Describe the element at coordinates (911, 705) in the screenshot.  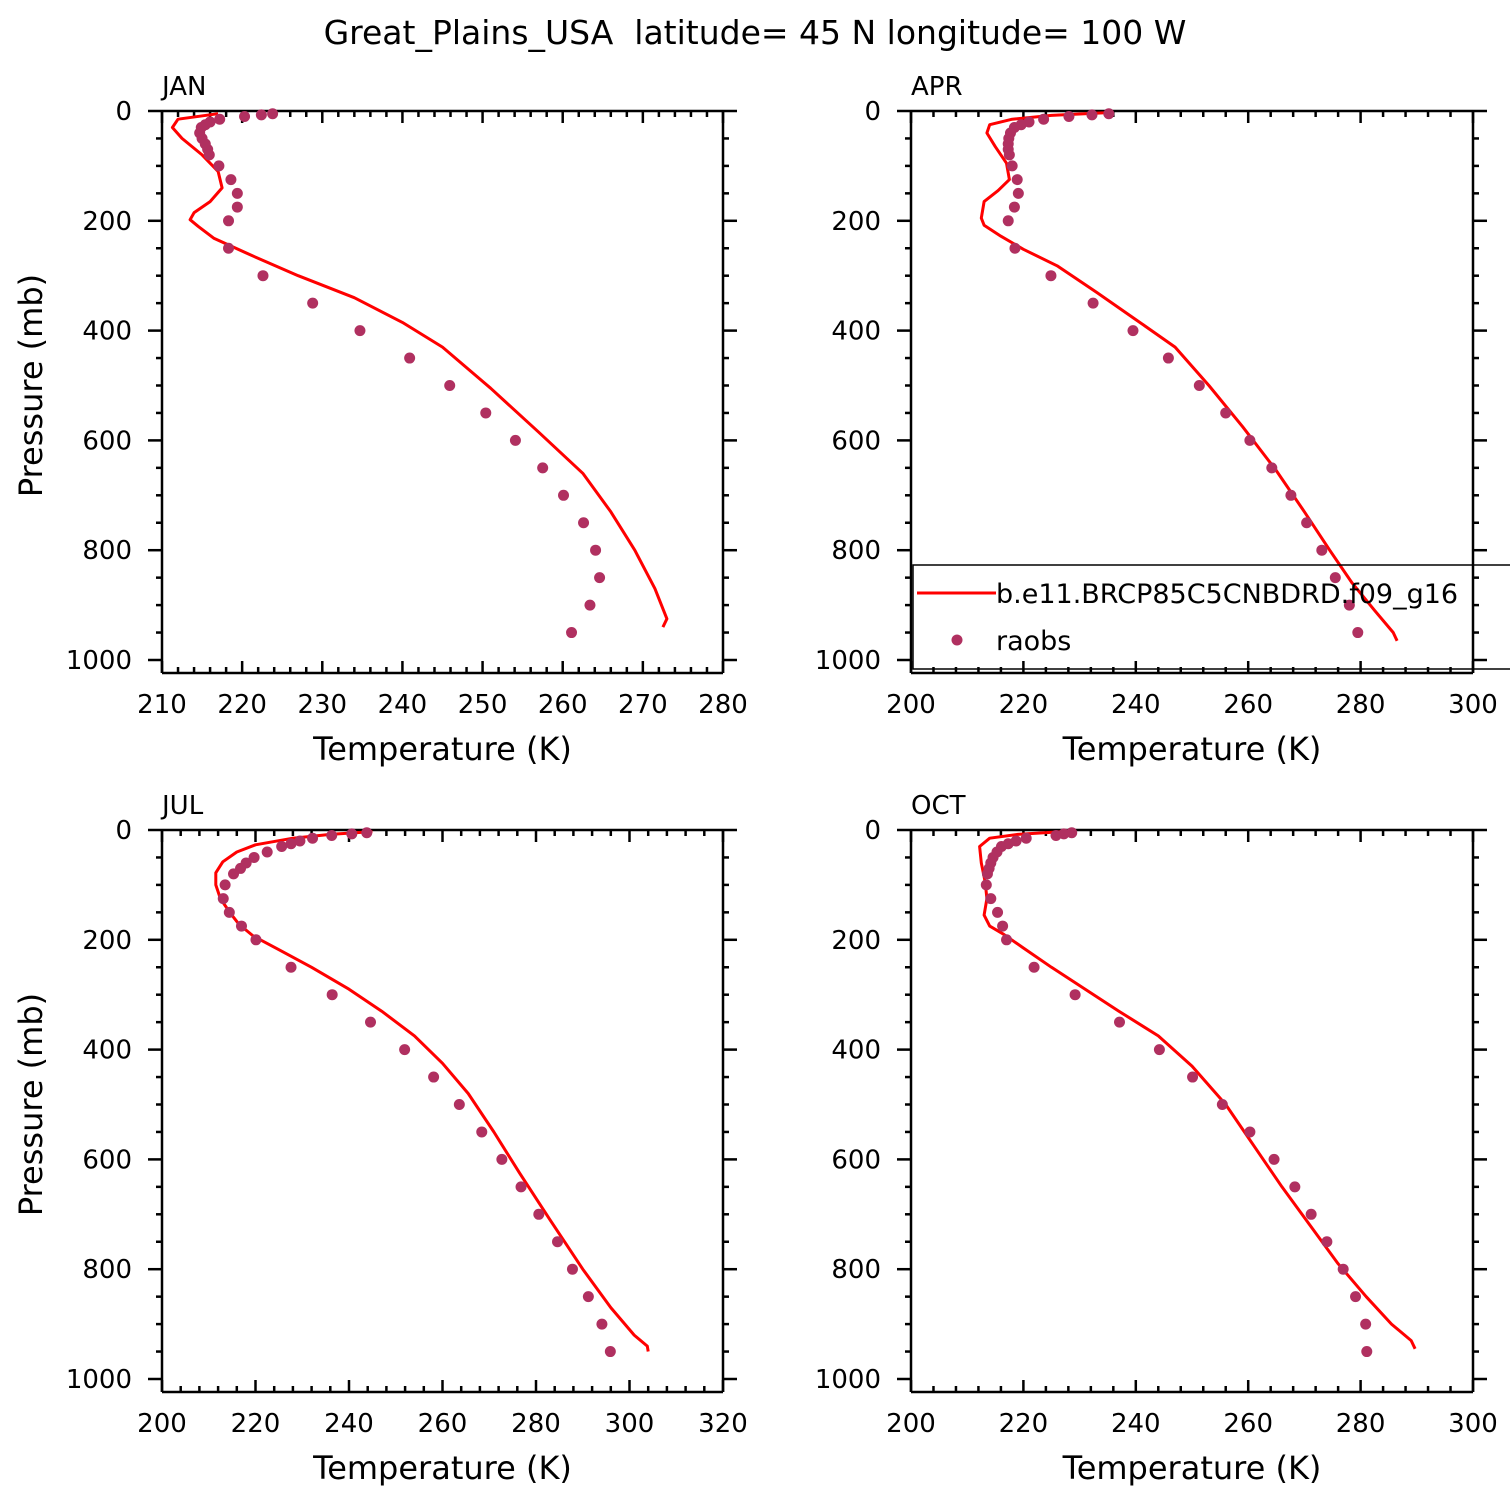
I see `x-tick-label: 200` at that location.